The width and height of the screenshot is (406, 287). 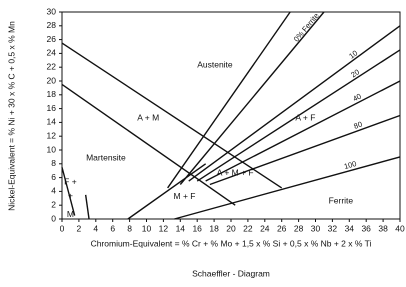 I want to click on x-tick-label: 36, so click(x=366, y=228).